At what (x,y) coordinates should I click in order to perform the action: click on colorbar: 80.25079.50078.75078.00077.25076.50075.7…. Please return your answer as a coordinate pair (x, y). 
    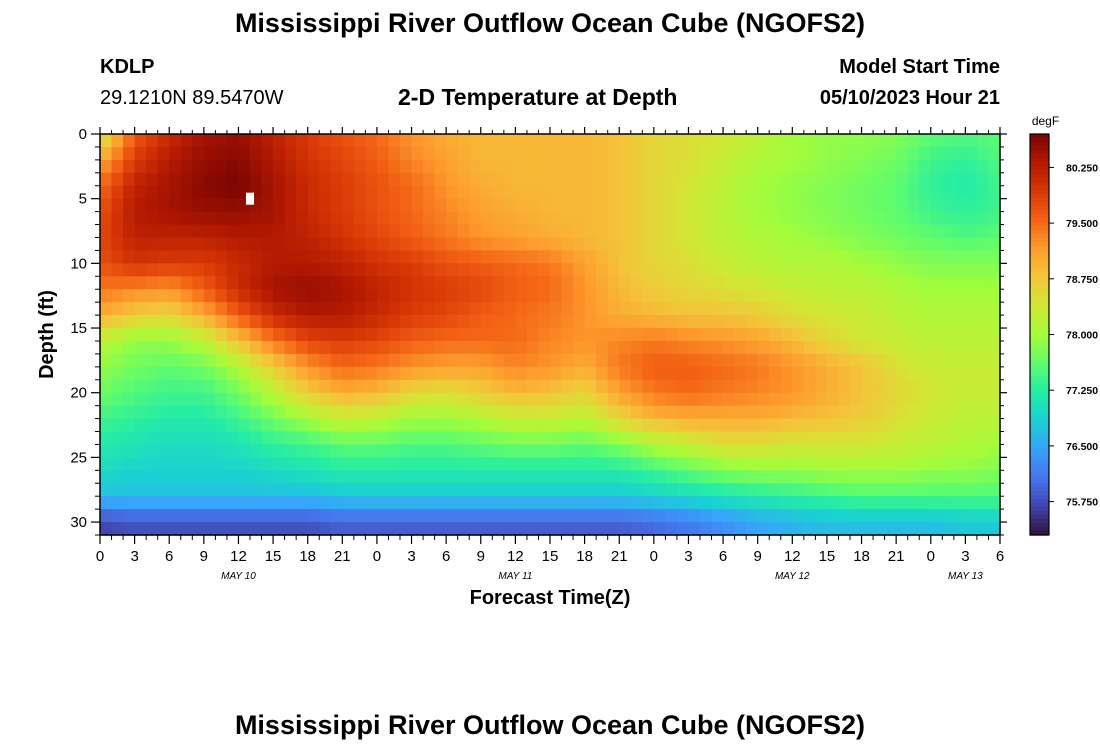
    Looking at the image, I should click on (1063, 334).